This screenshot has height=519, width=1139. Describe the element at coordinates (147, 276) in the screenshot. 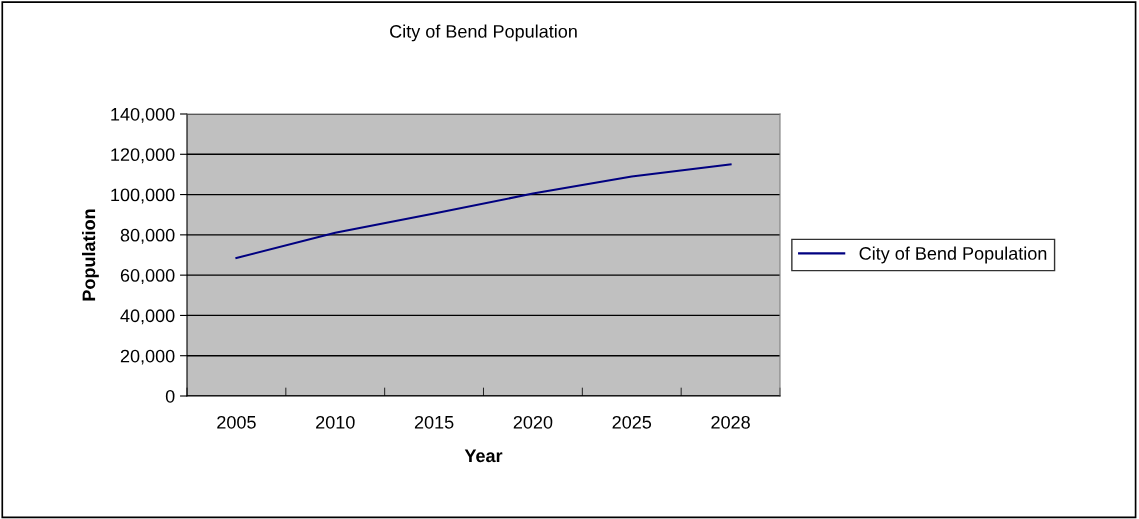

I see `y-tick-label: 60,000` at that location.